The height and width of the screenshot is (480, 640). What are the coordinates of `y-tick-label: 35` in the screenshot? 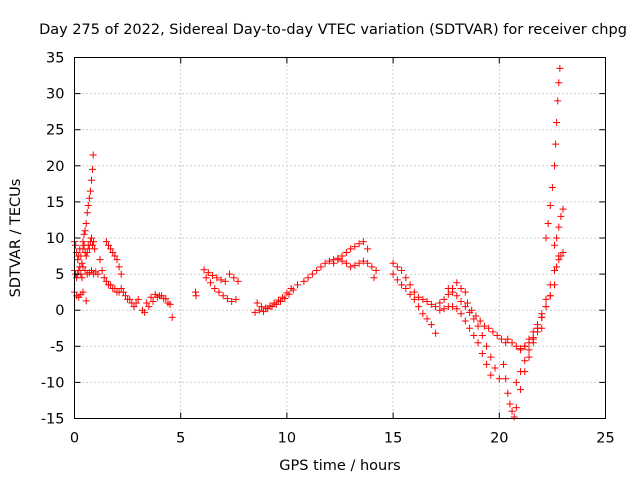 It's located at (55, 59).